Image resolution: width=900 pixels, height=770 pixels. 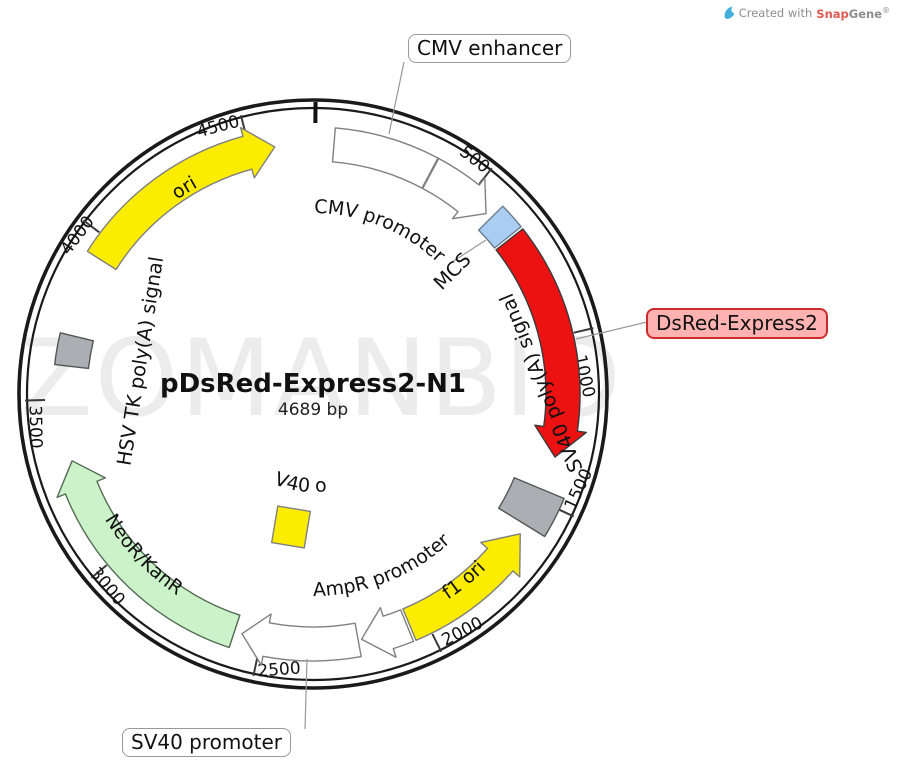 What do you see at coordinates (737, 323) in the screenshot?
I see `dsred-express2-callout-label: DsRed-Express2` at bounding box center [737, 323].